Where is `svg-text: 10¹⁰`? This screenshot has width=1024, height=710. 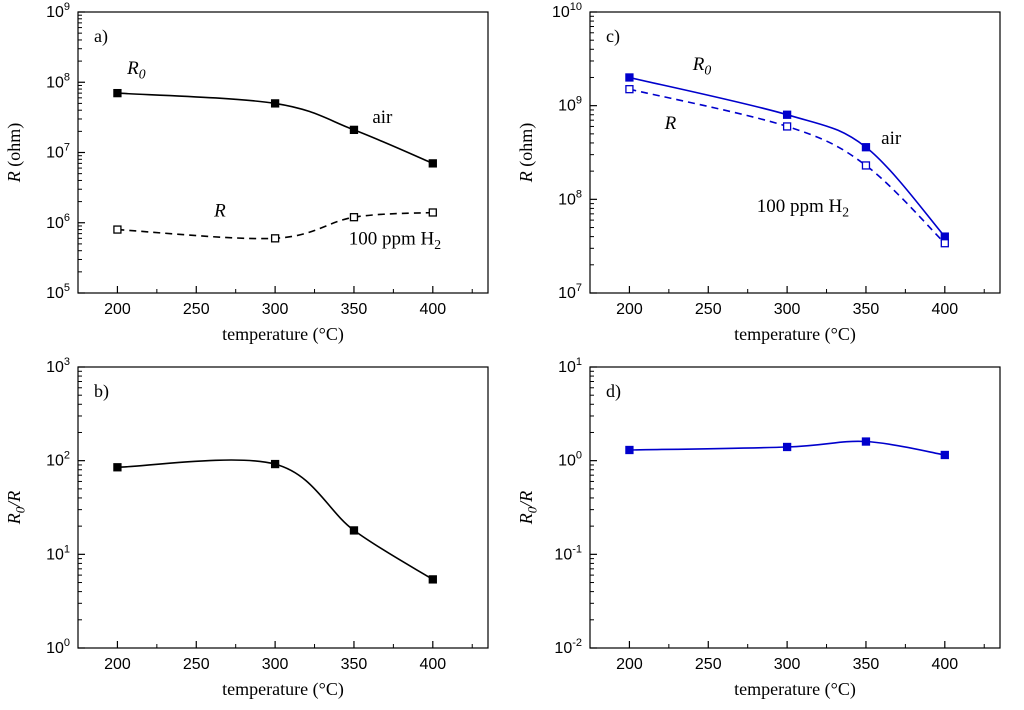
svg-text: 10¹⁰ is located at coordinates (567, 11).